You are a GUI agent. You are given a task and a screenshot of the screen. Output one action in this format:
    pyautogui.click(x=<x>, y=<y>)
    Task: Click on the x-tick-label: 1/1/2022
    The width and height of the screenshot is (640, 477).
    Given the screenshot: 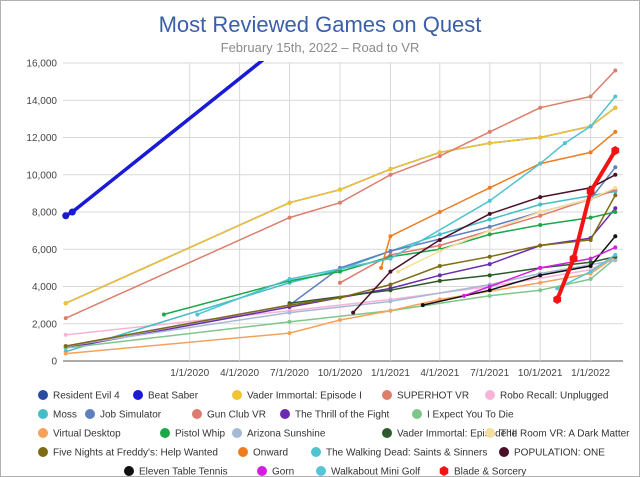 What is the action you would take?
    pyautogui.click(x=590, y=373)
    